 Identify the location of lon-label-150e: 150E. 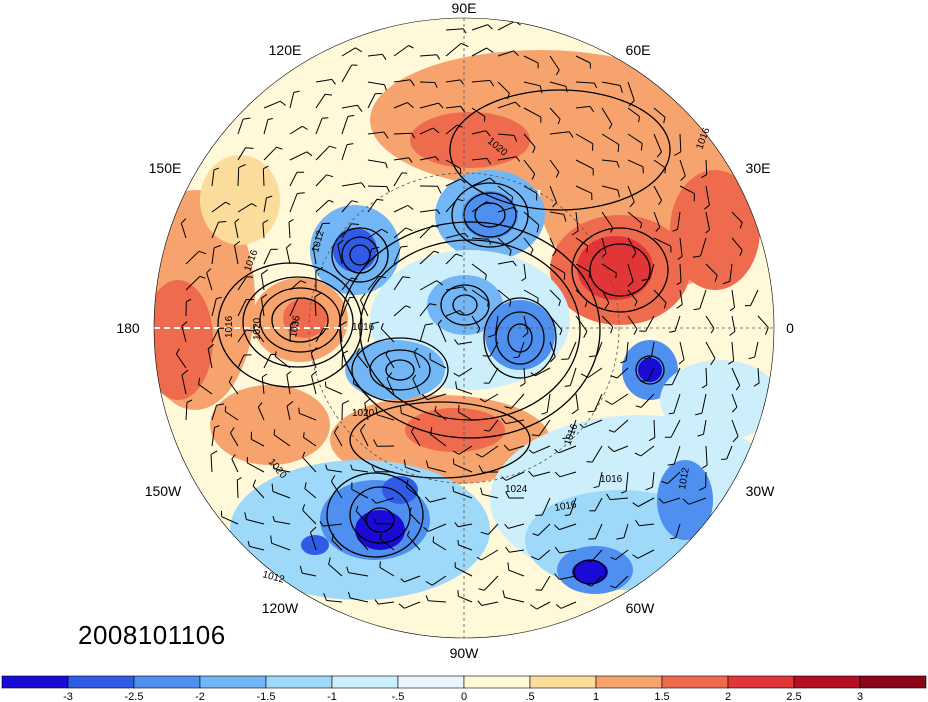
(165, 168).